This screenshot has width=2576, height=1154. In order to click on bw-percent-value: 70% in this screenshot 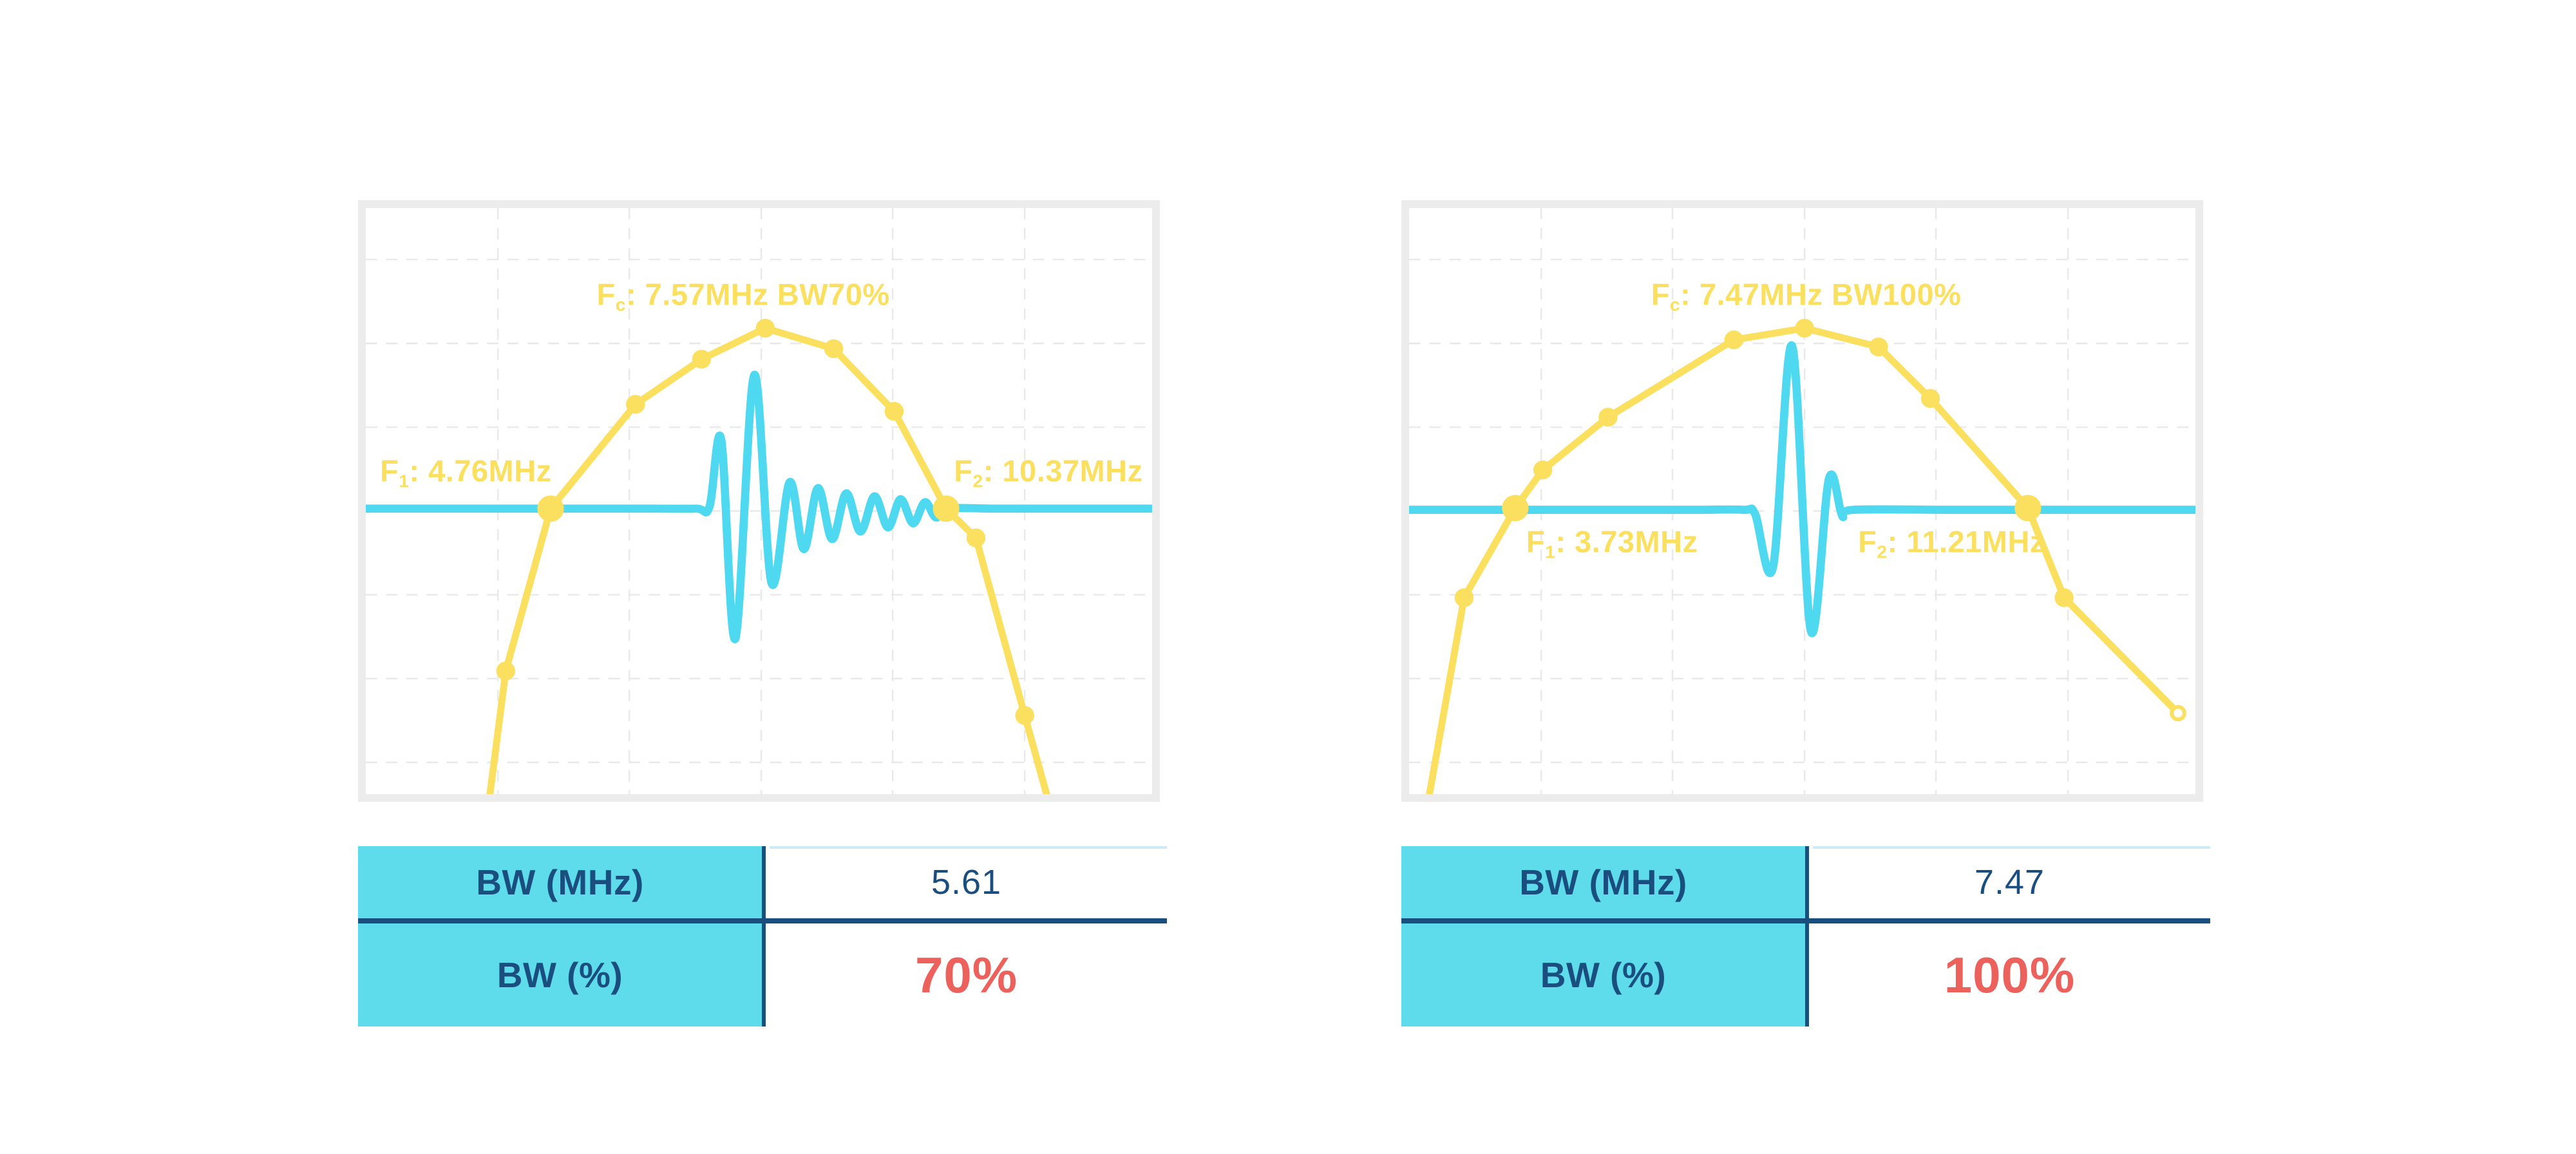, I will do `click(966, 974)`.